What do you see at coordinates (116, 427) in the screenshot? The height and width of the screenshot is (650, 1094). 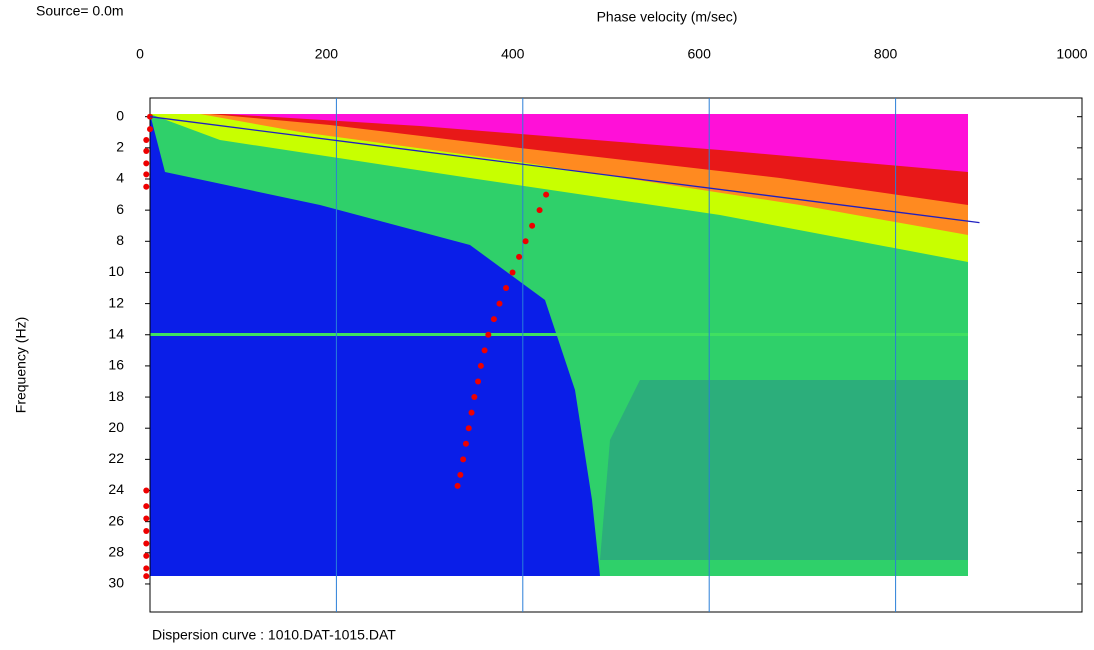 I see `y-tick-label: 20` at bounding box center [116, 427].